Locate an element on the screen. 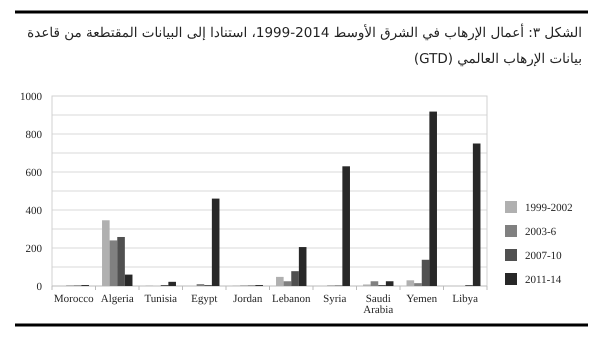 The image size is (600, 341). x-tick-label: Libya is located at coordinates (465, 299).